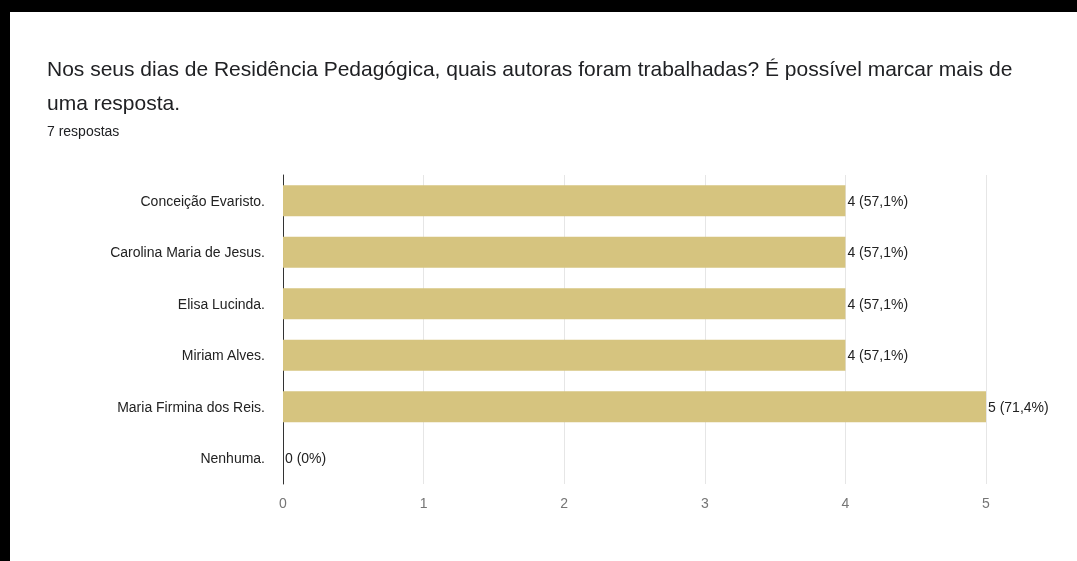  Describe the element at coordinates (232, 458) in the screenshot. I see `y-tick-label: Nenhuma.` at that location.